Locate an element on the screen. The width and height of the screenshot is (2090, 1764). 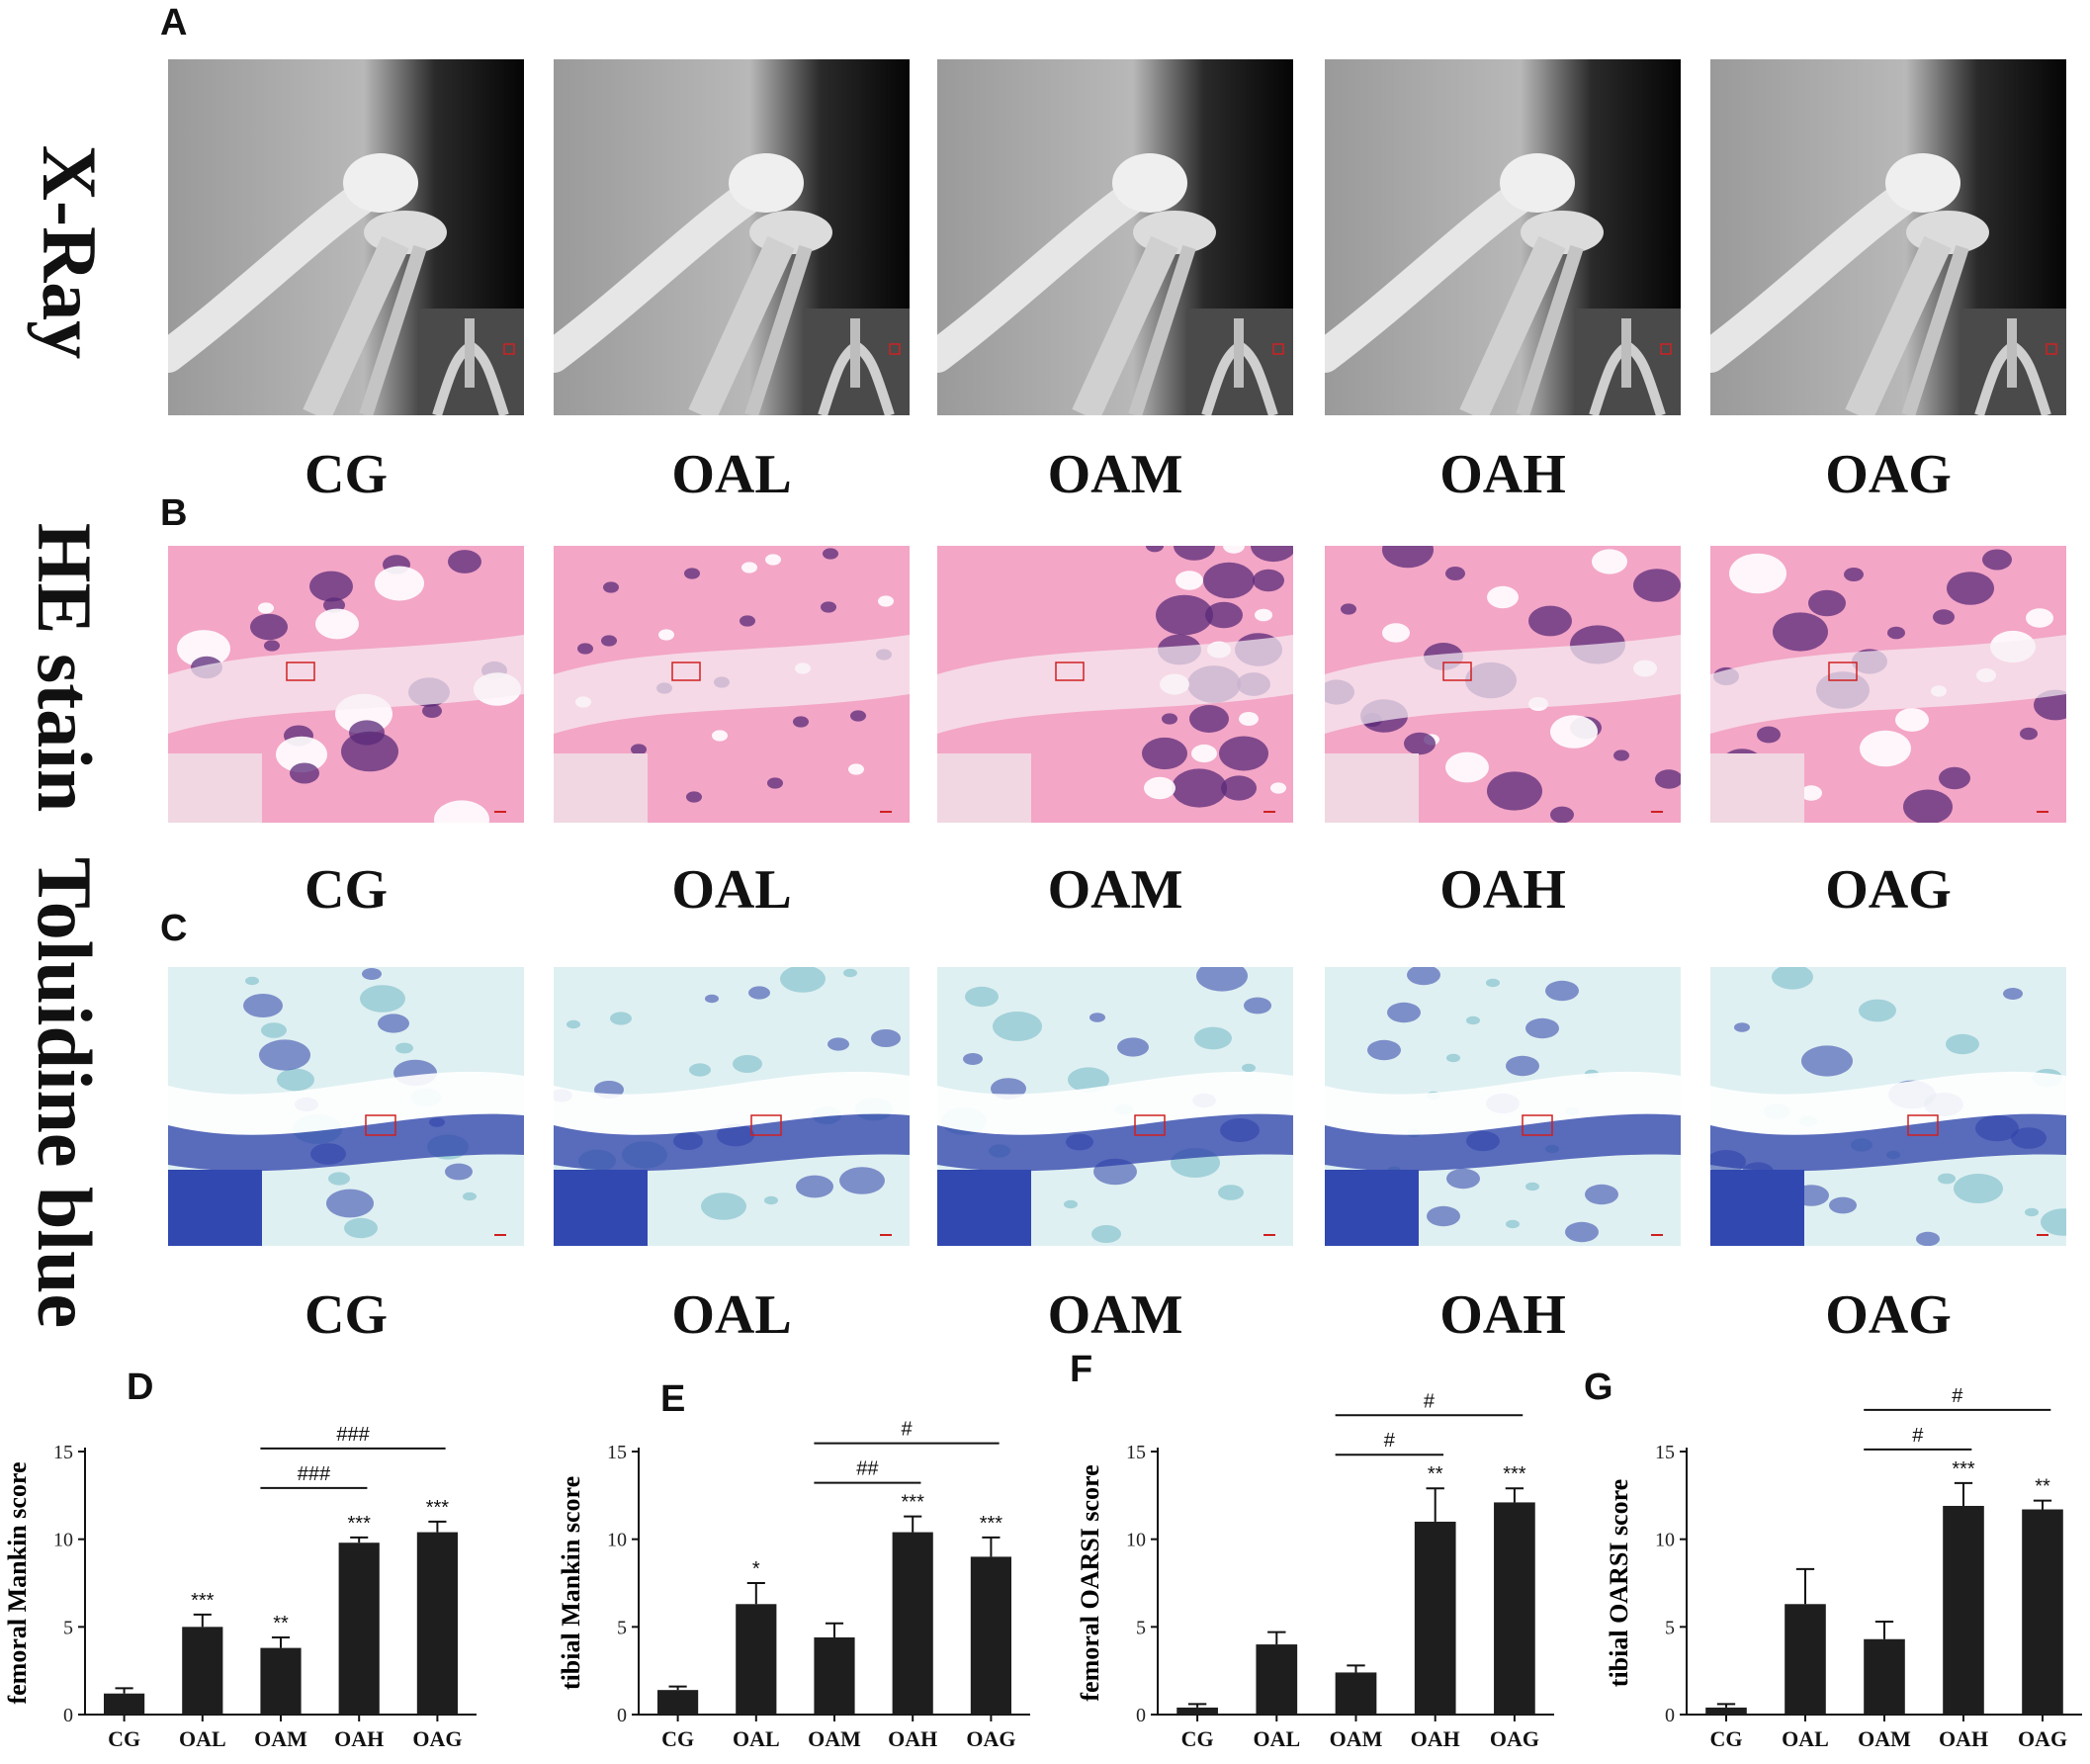
xray-image-oah is located at coordinates (1503, 237).